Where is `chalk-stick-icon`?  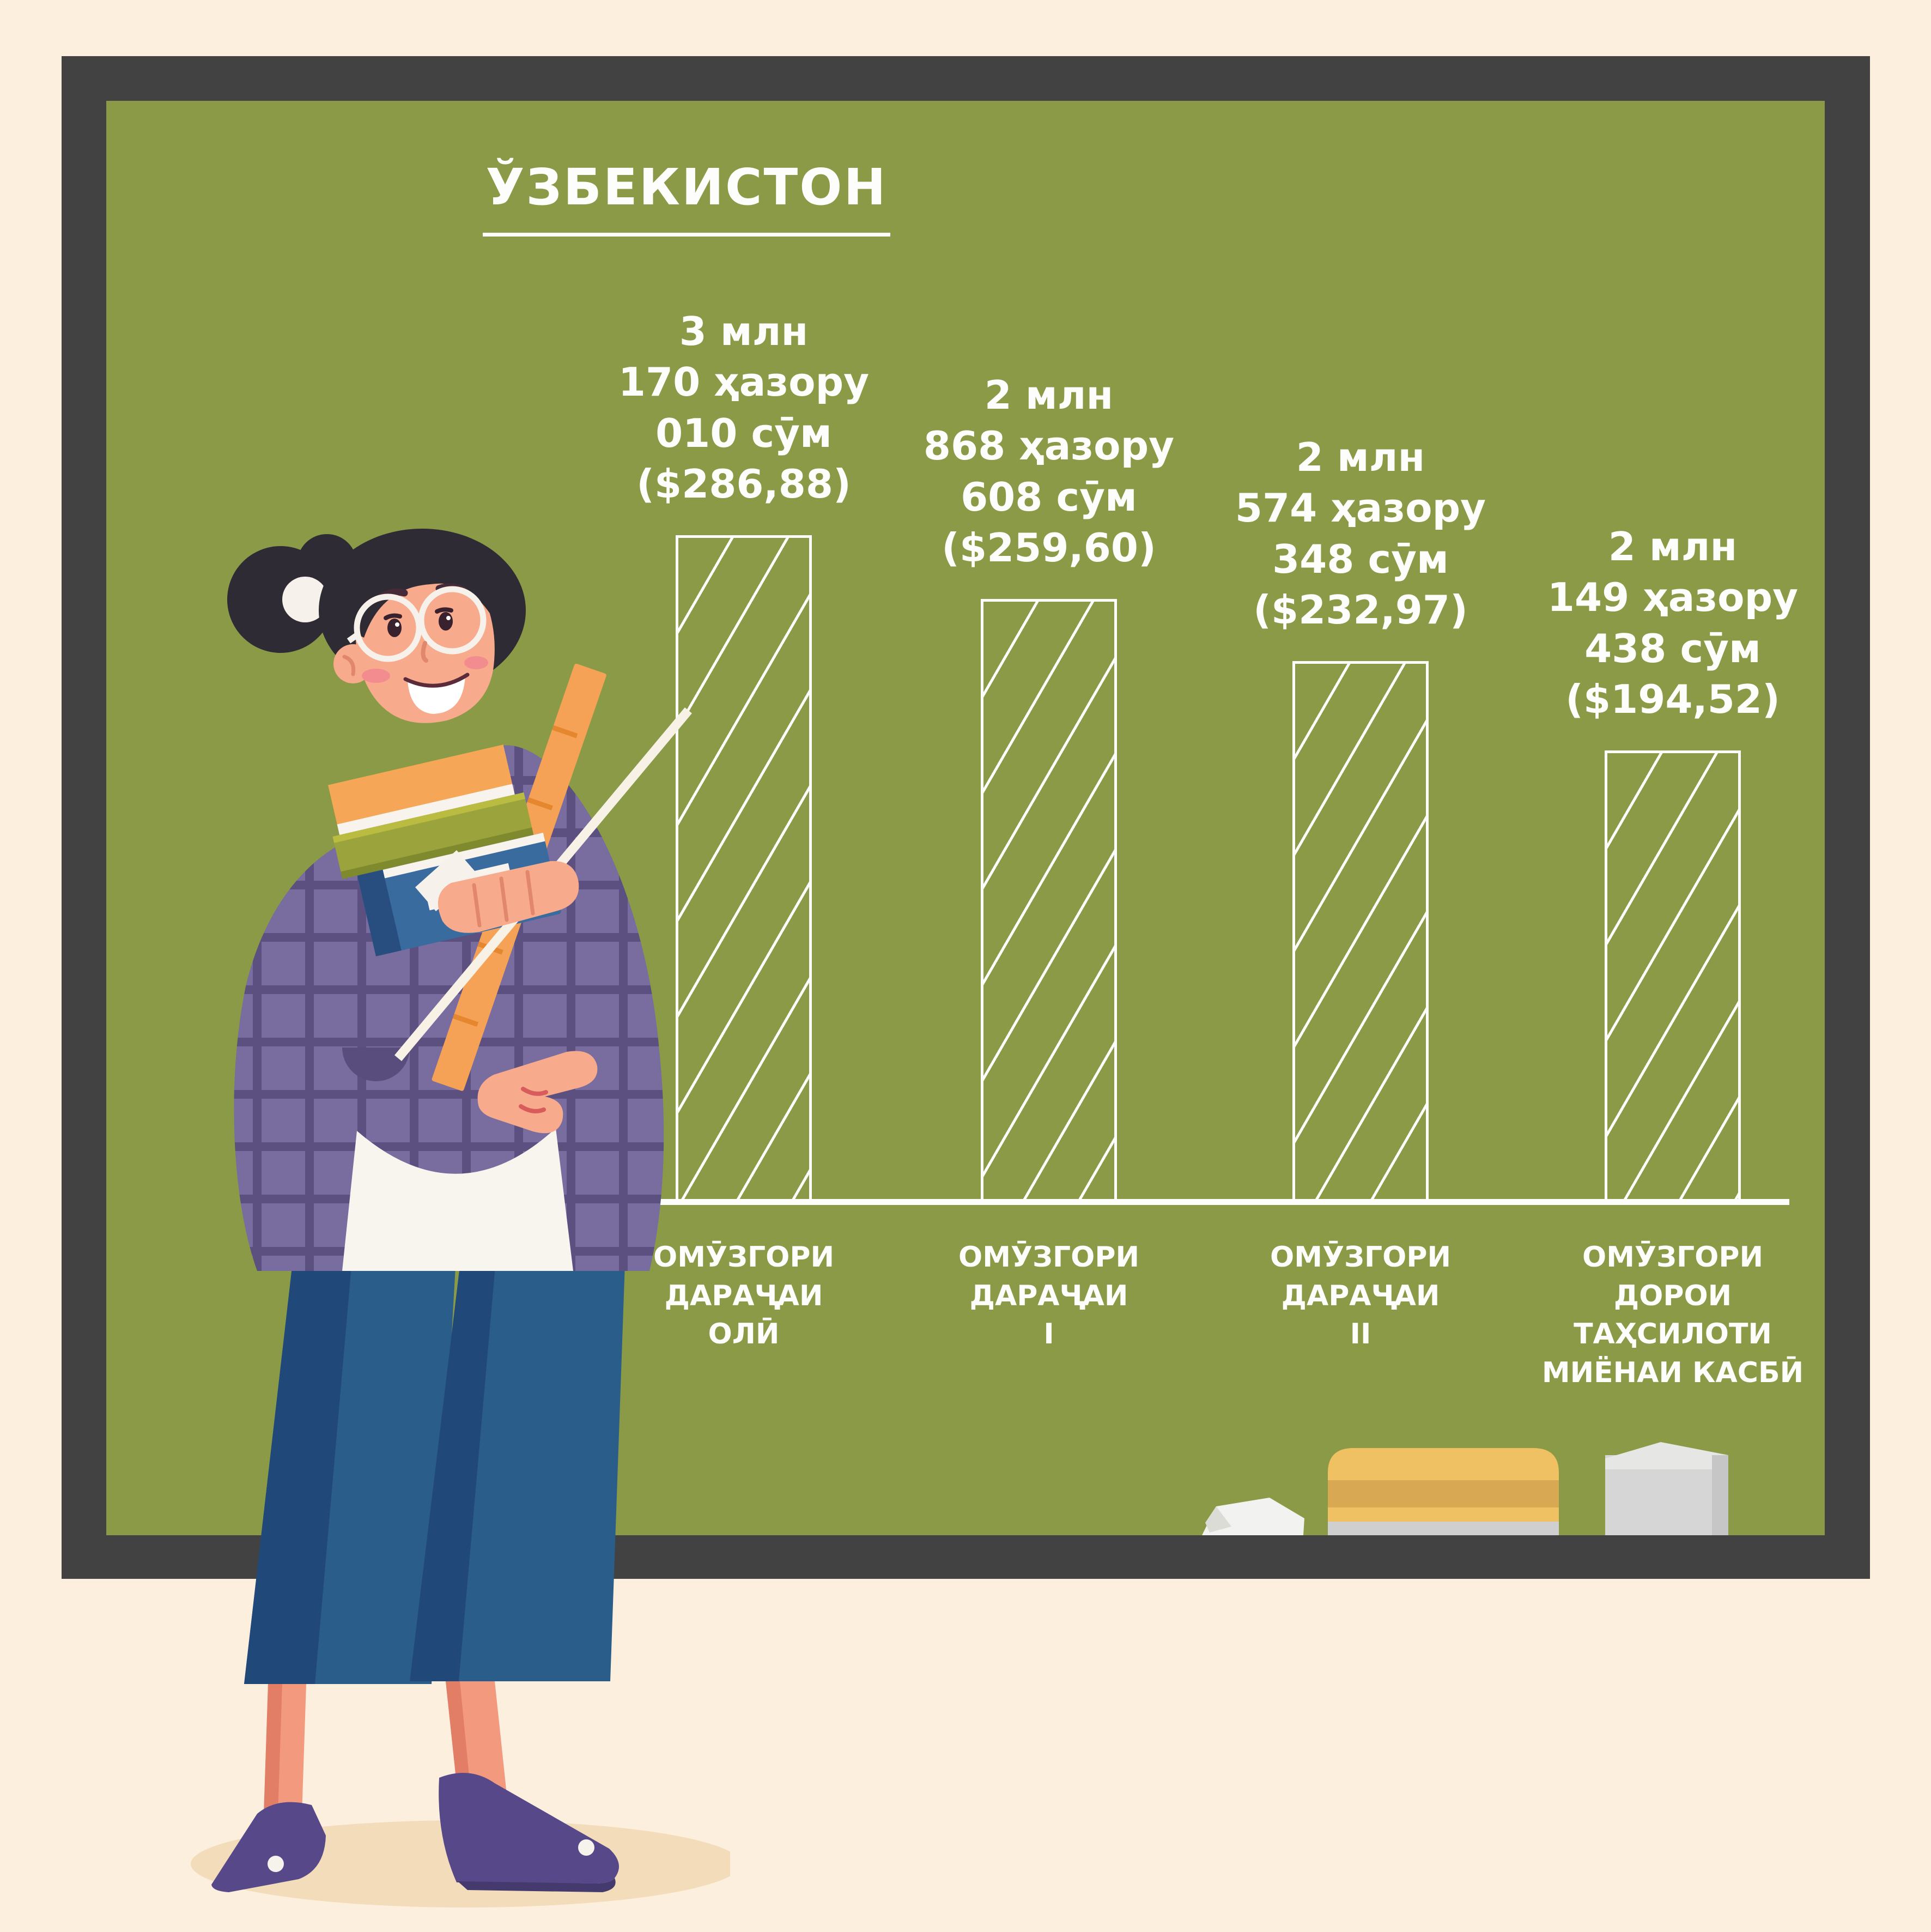
chalk-stick-icon is located at coordinates (1666, 1488).